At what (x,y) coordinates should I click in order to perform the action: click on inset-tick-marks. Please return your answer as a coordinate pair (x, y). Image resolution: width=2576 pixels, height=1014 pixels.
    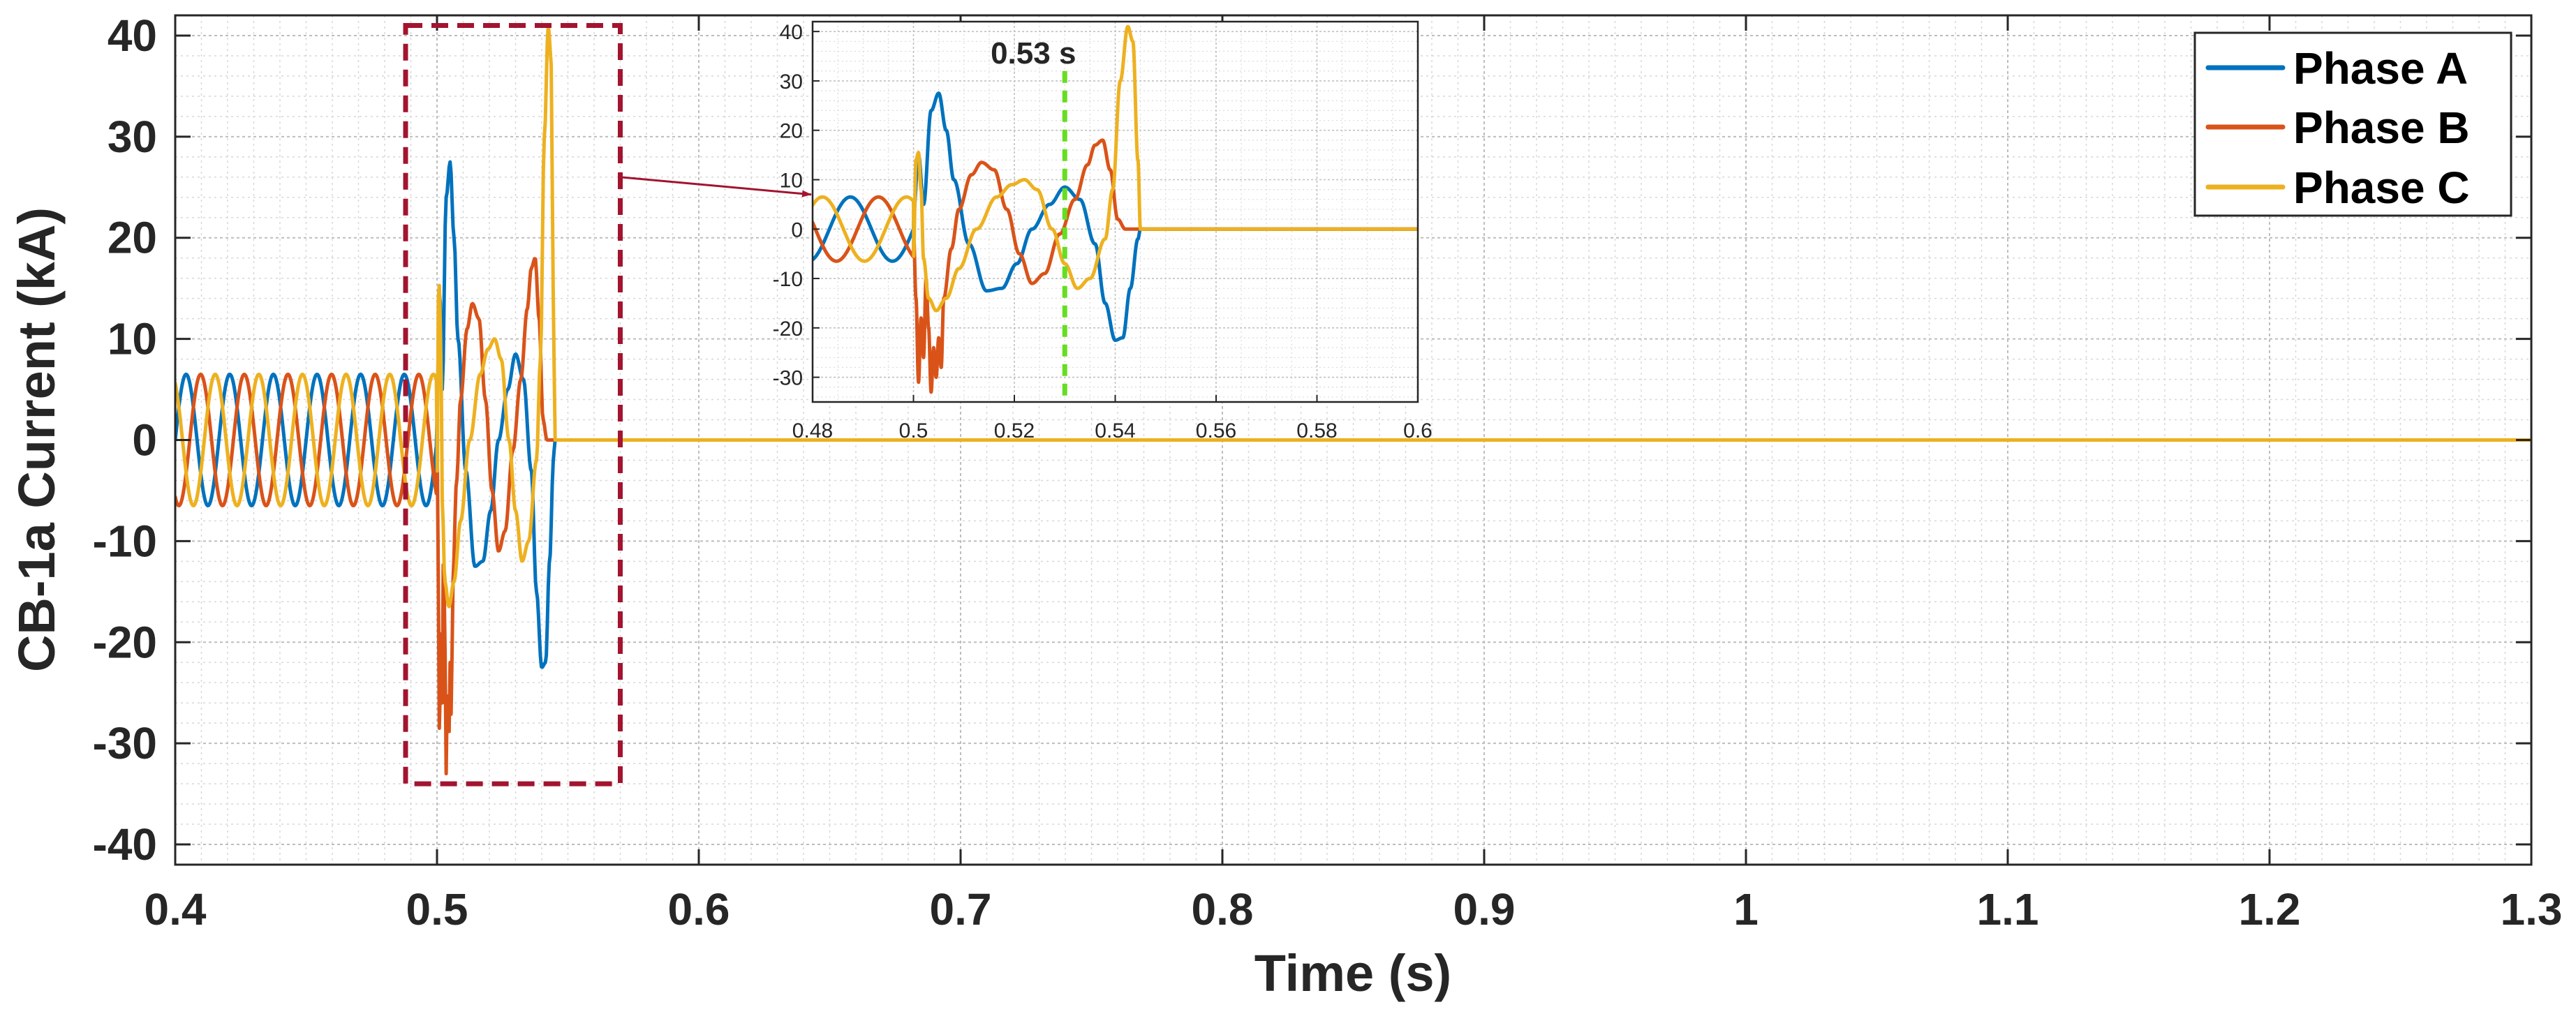
    Looking at the image, I should click on (1115, 216).